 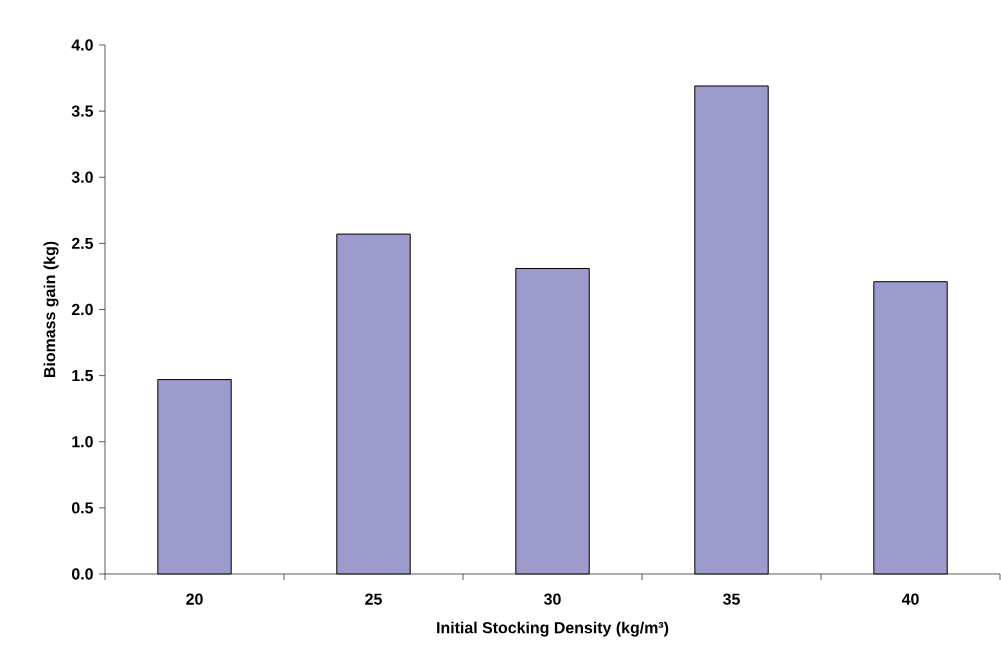 What do you see at coordinates (82, 309) in the screenshot?
I see `y-tick-label: 2.0` at bounding box center [82, 309].